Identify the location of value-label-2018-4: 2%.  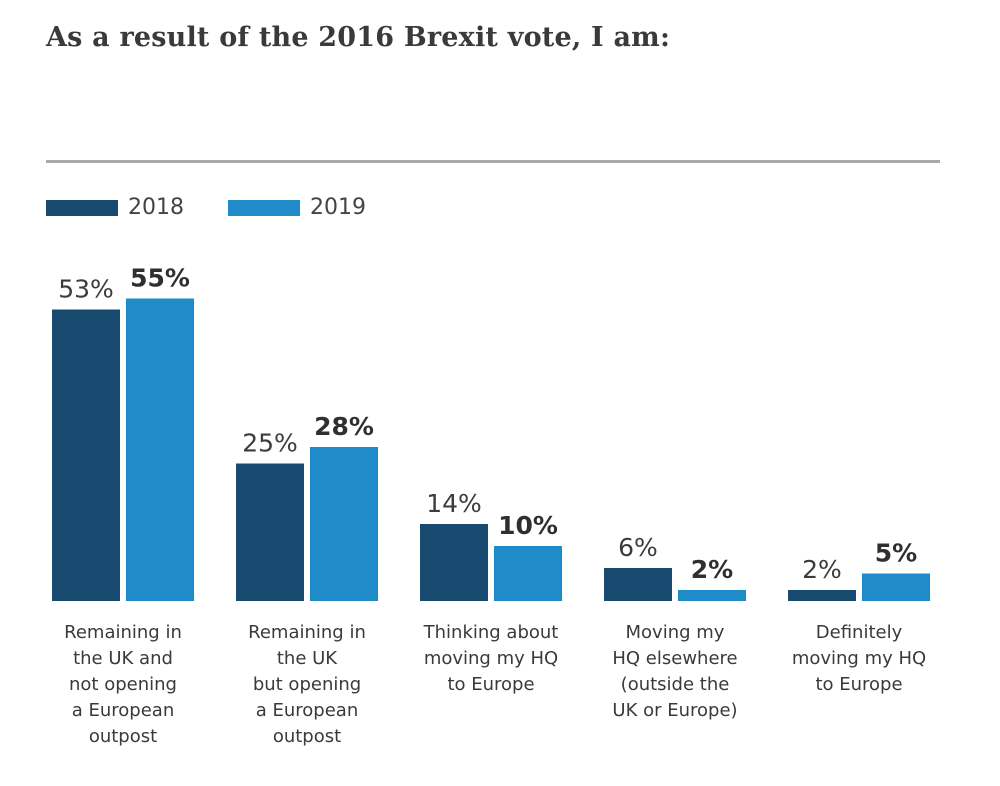
(822, 569).